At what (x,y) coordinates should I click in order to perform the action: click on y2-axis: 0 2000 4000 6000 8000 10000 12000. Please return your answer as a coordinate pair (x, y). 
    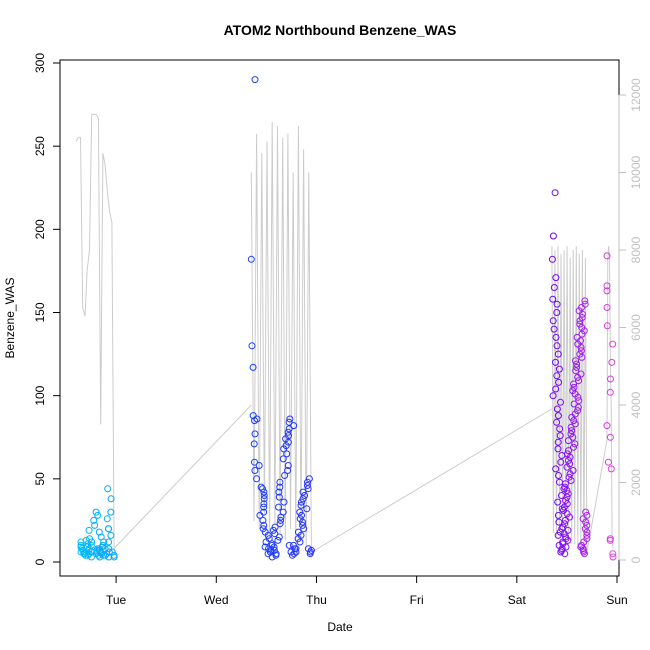
    Looking at the image, I should click on (630, 320).